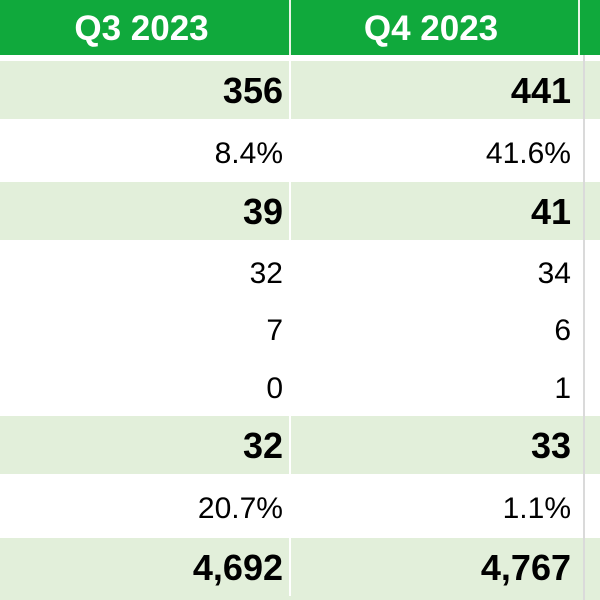 This screenshot has width=600, height=600. Describe the element at coordinates (300, 27) in the screenshot. I see `table-header-row: Q3 2023 Q4 2023` at that location.